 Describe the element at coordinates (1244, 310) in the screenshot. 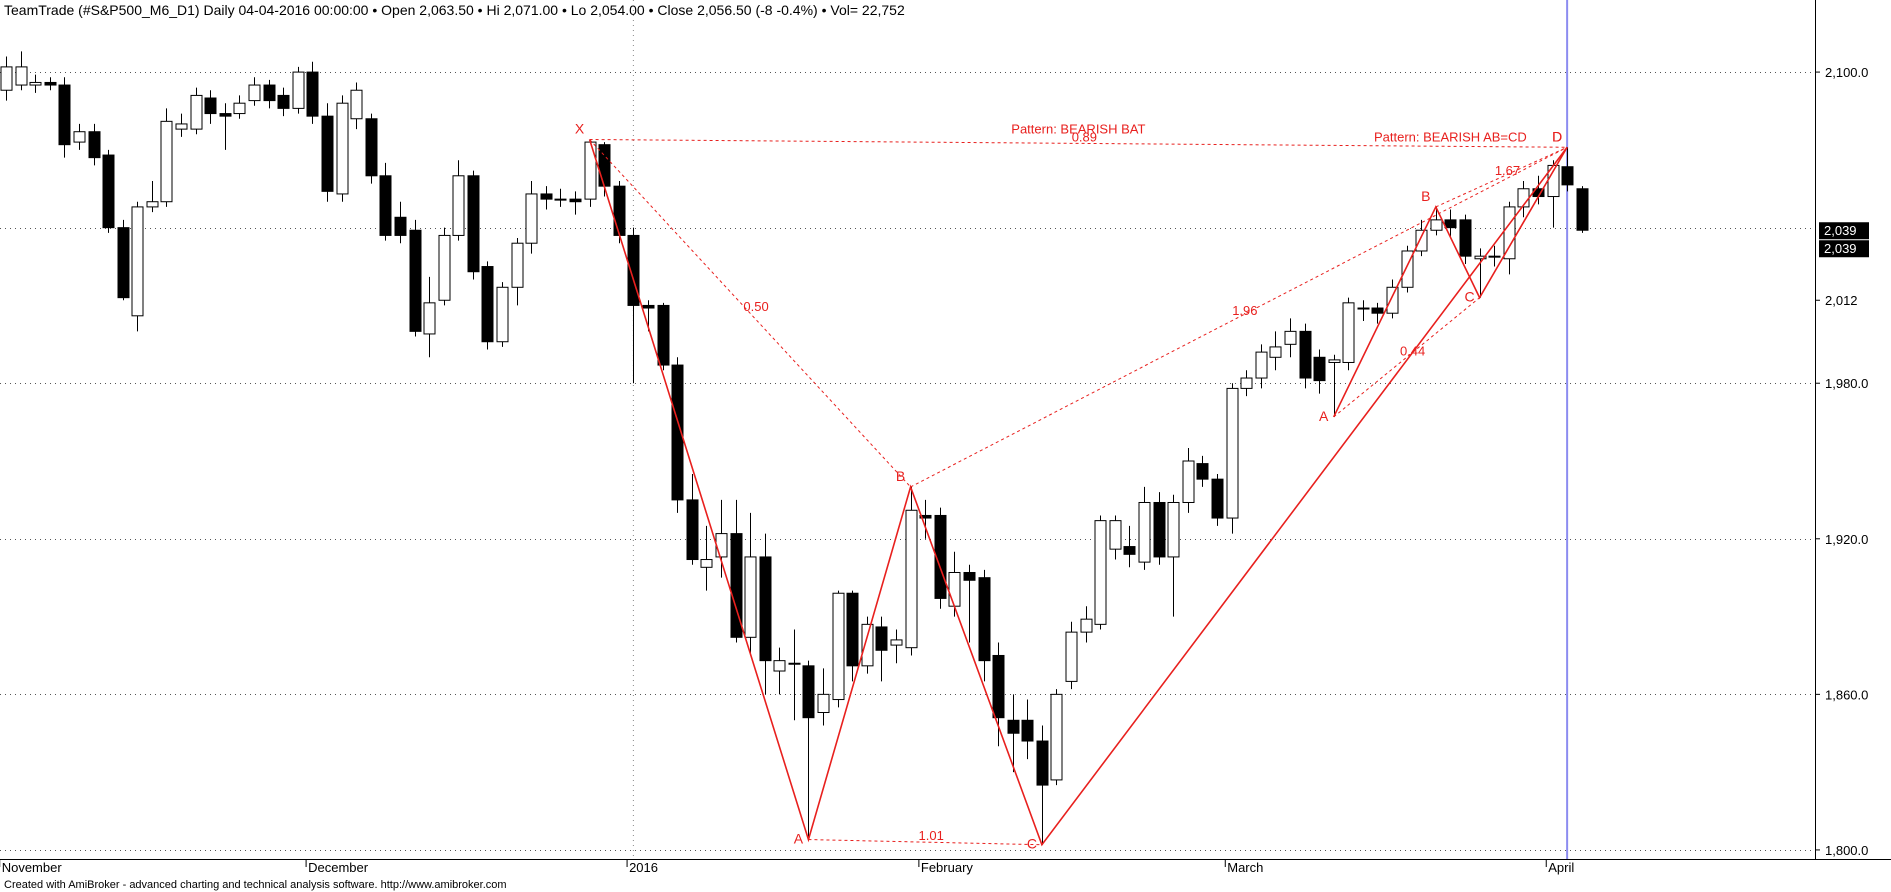

I see `pattern-ratio: 1.96` at that location.